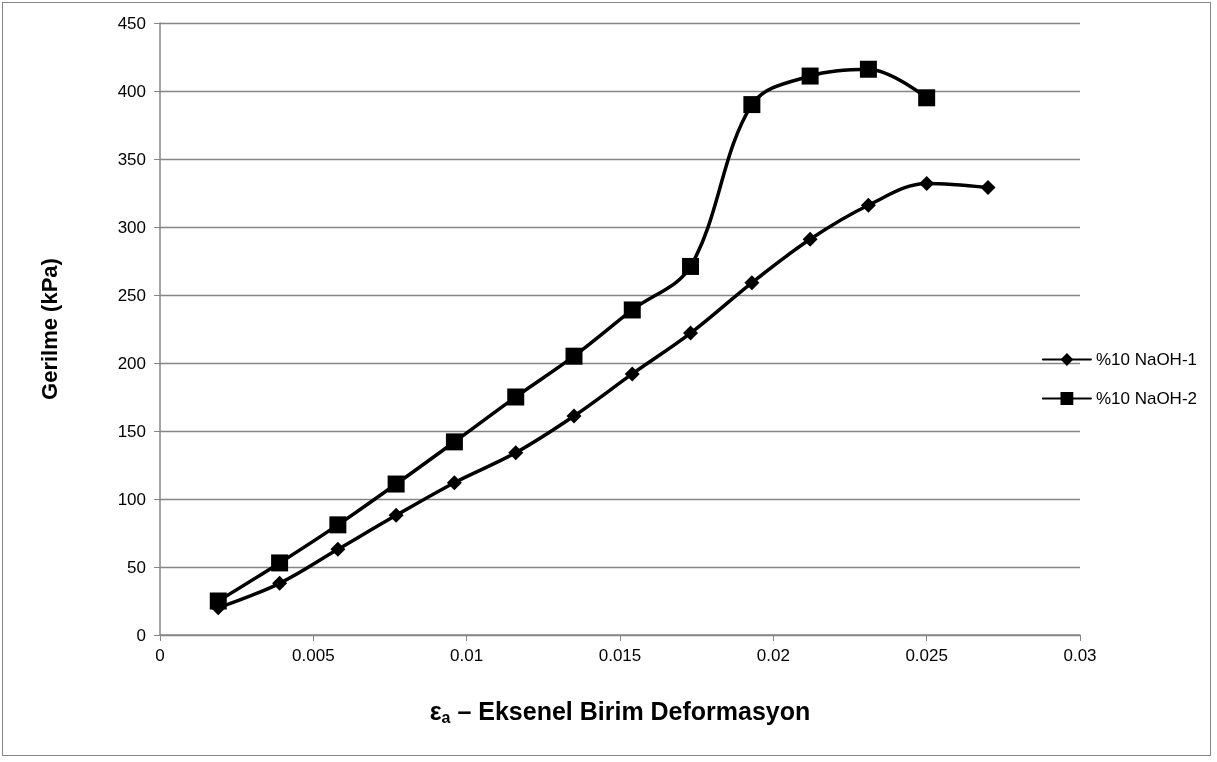 The width and height of the screenshot is (1217, 762). Describe the element at coordinates (620, 711) in the screenshot. I see `x-axis-title: εa – Eksenel Birim Deformasyon` at that location.